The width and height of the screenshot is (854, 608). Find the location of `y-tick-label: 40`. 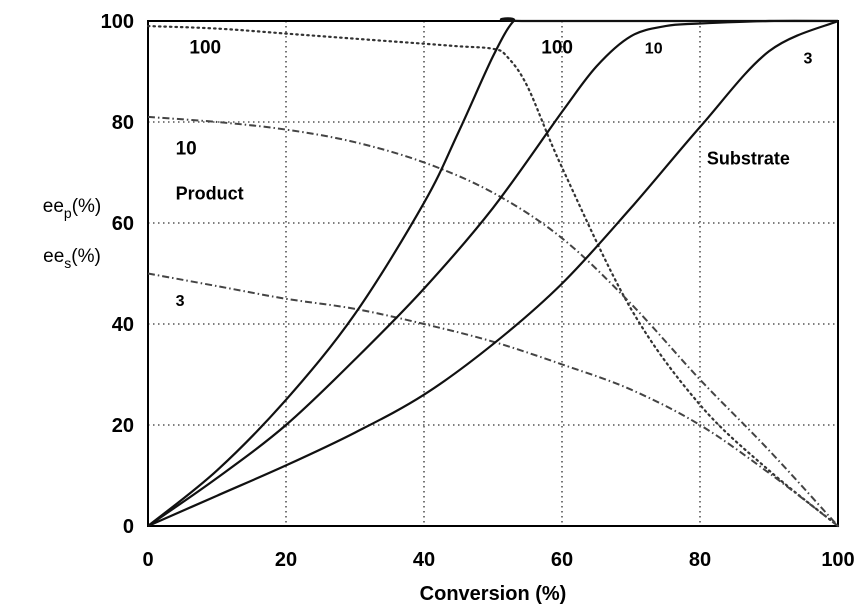

y-tick-label: 40 is located at coordinates (123, 325).